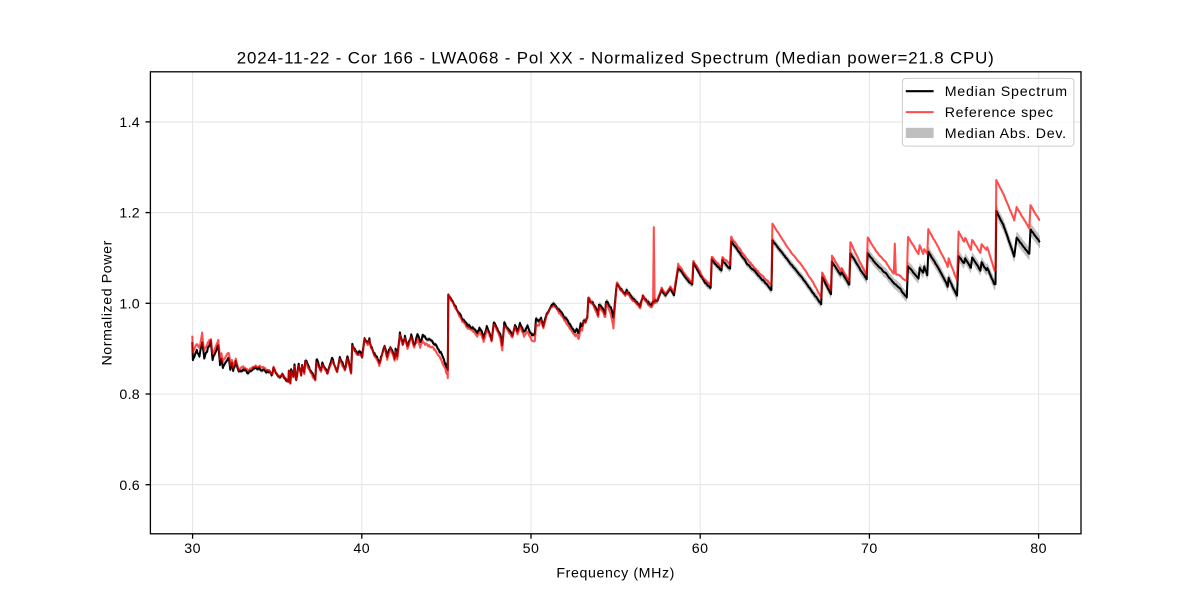 The height and width of the screenshot is (600, 1200). What do you see at coordinates (999, 113) in the screenshot?
I see `svg-text: Reference spec` at bounding box center [999, 113].